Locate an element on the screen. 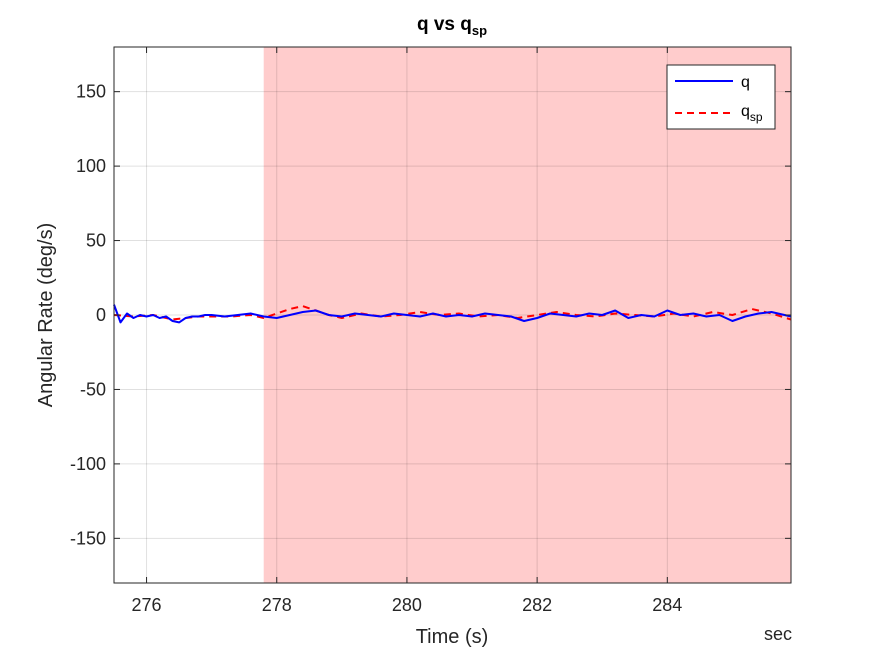 The height and width of the screenshot is (656, 875). legend-label-qsp-main: q is located at coordinates (745, 111).